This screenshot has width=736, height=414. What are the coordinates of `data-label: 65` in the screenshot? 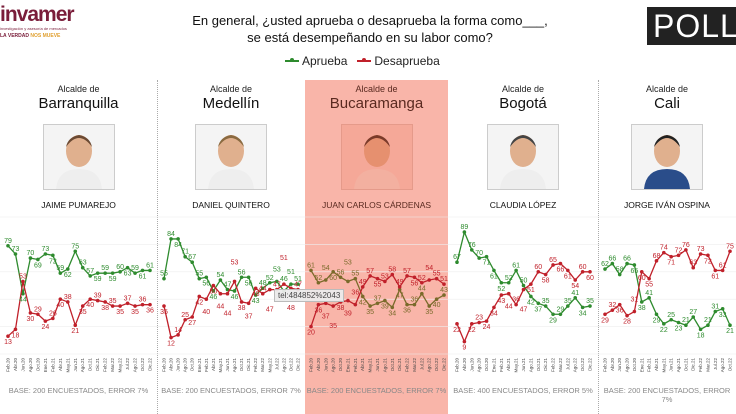 It's located at (553, 260).